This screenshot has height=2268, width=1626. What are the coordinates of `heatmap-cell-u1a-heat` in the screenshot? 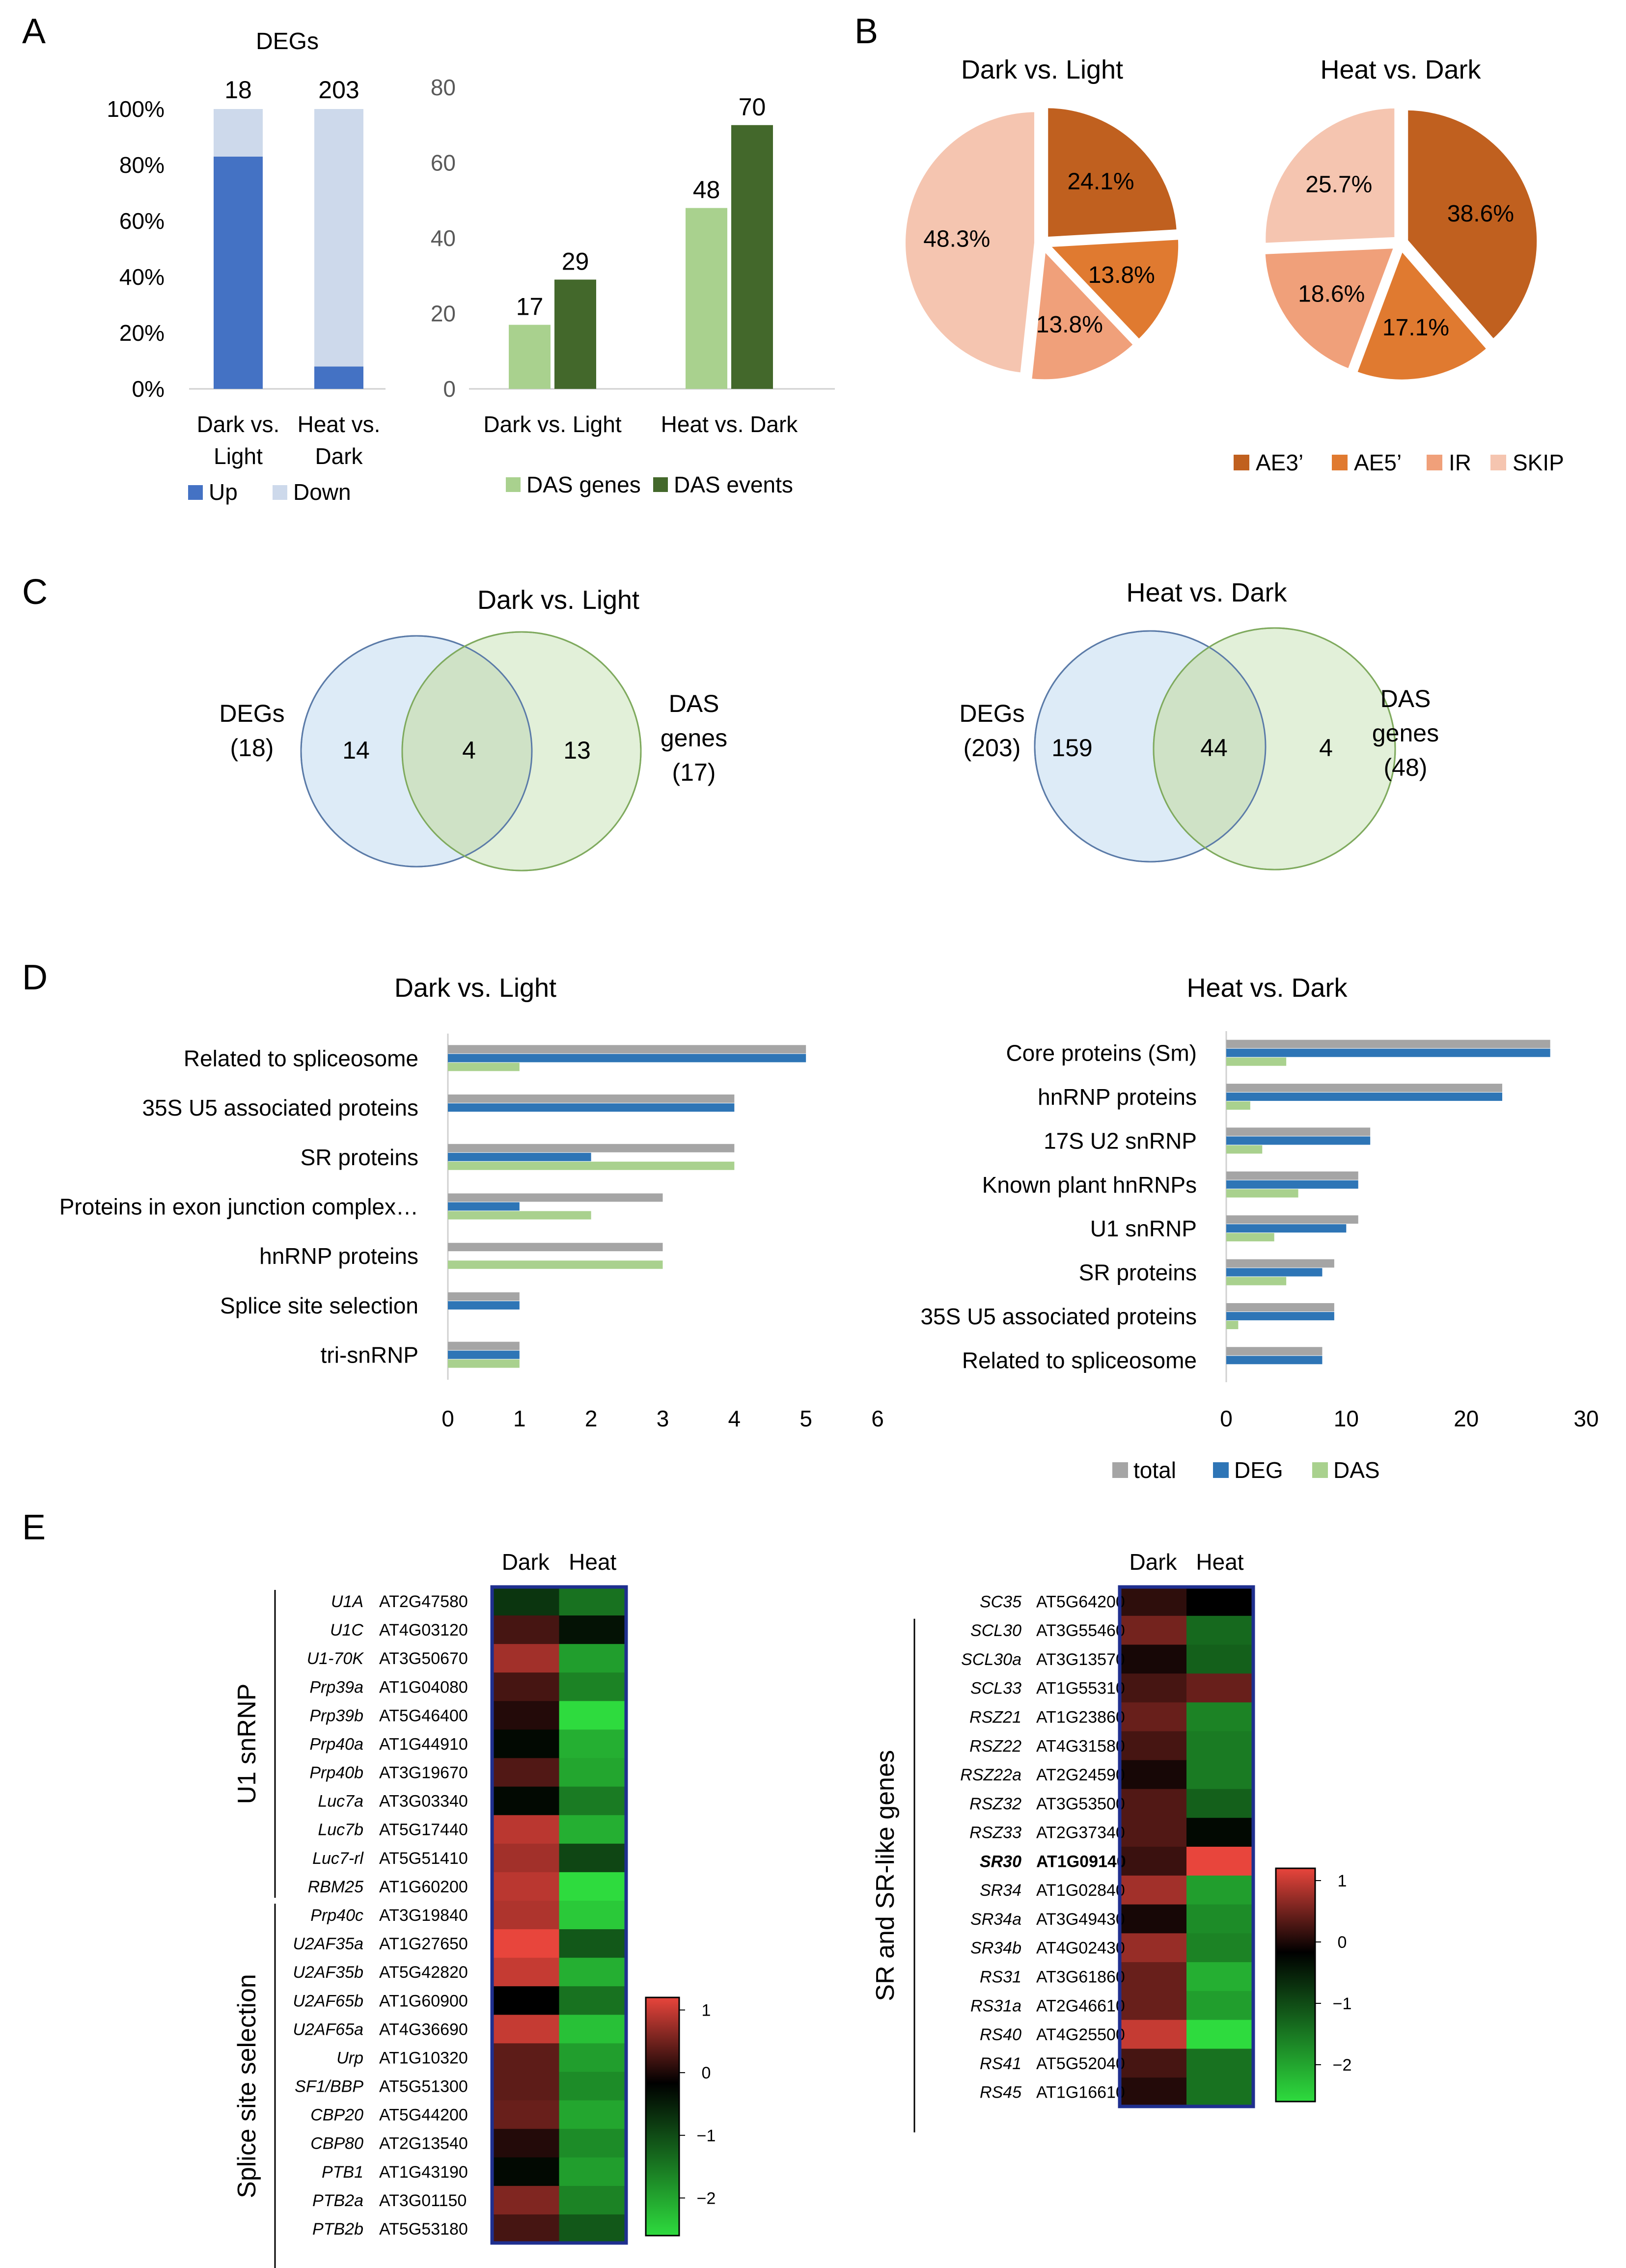 It's located at (593, 1601).